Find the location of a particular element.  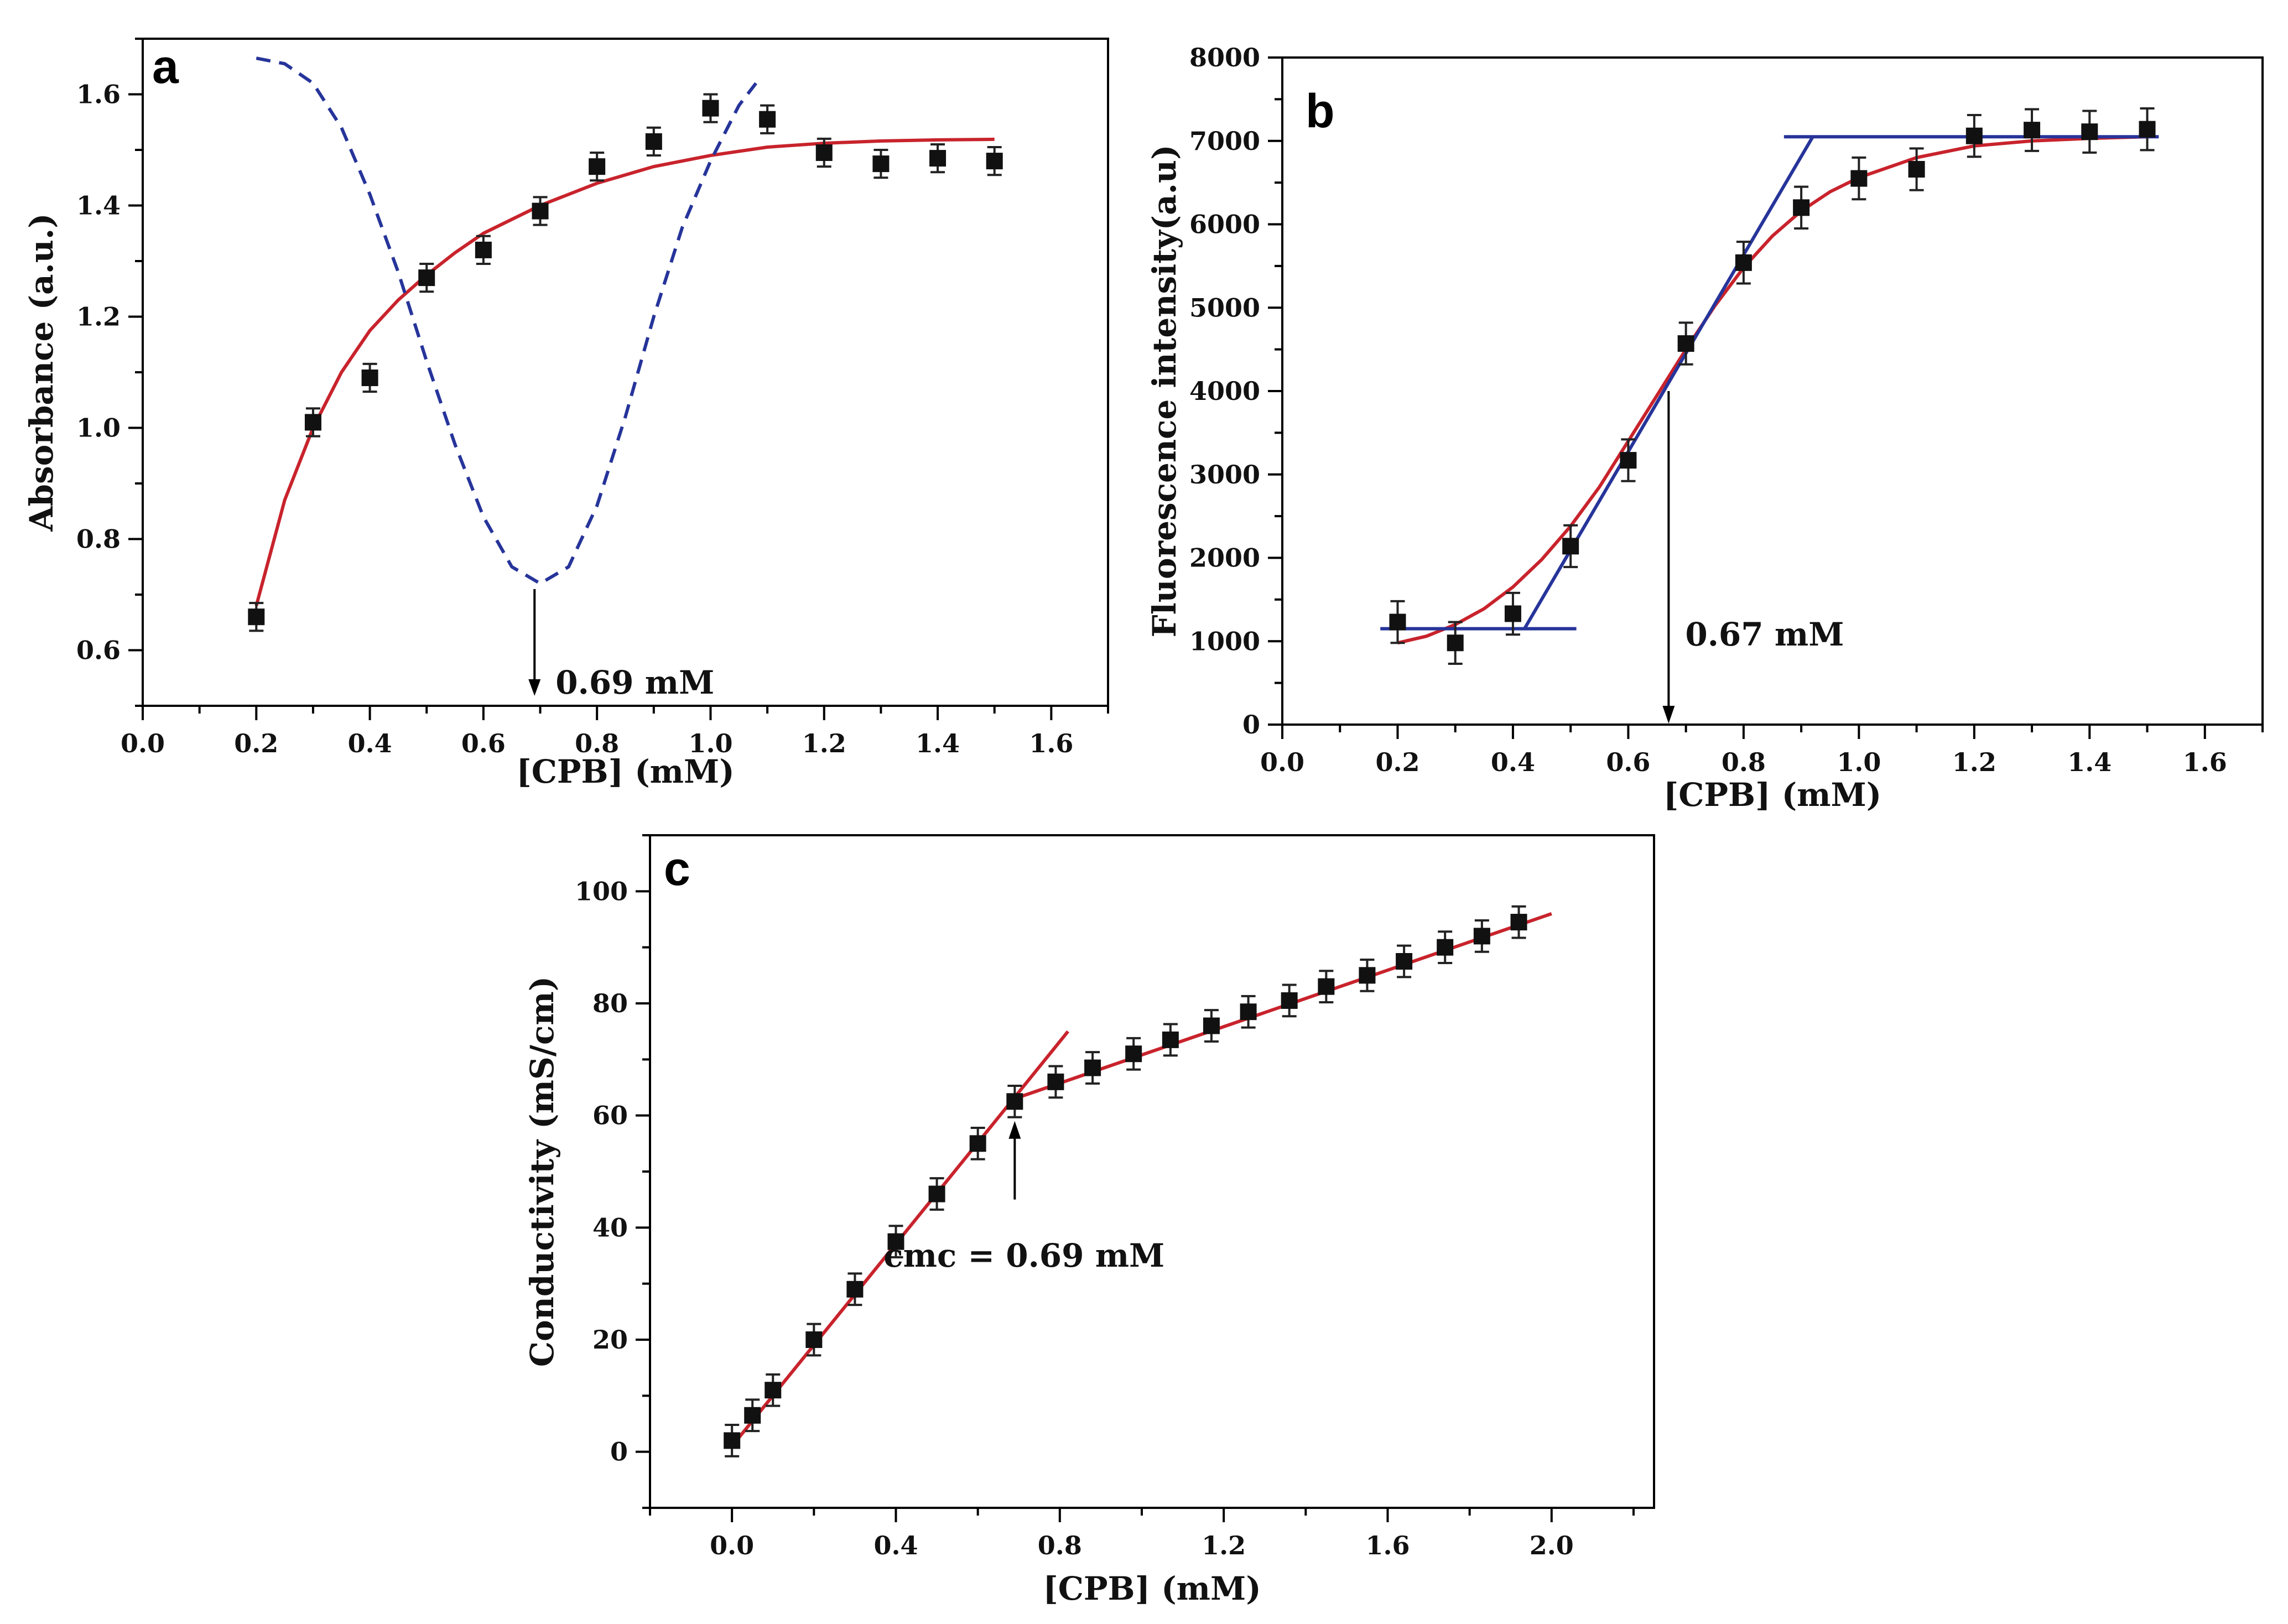

y-tick-label: 1000 is located at coordinates (1225, 641).